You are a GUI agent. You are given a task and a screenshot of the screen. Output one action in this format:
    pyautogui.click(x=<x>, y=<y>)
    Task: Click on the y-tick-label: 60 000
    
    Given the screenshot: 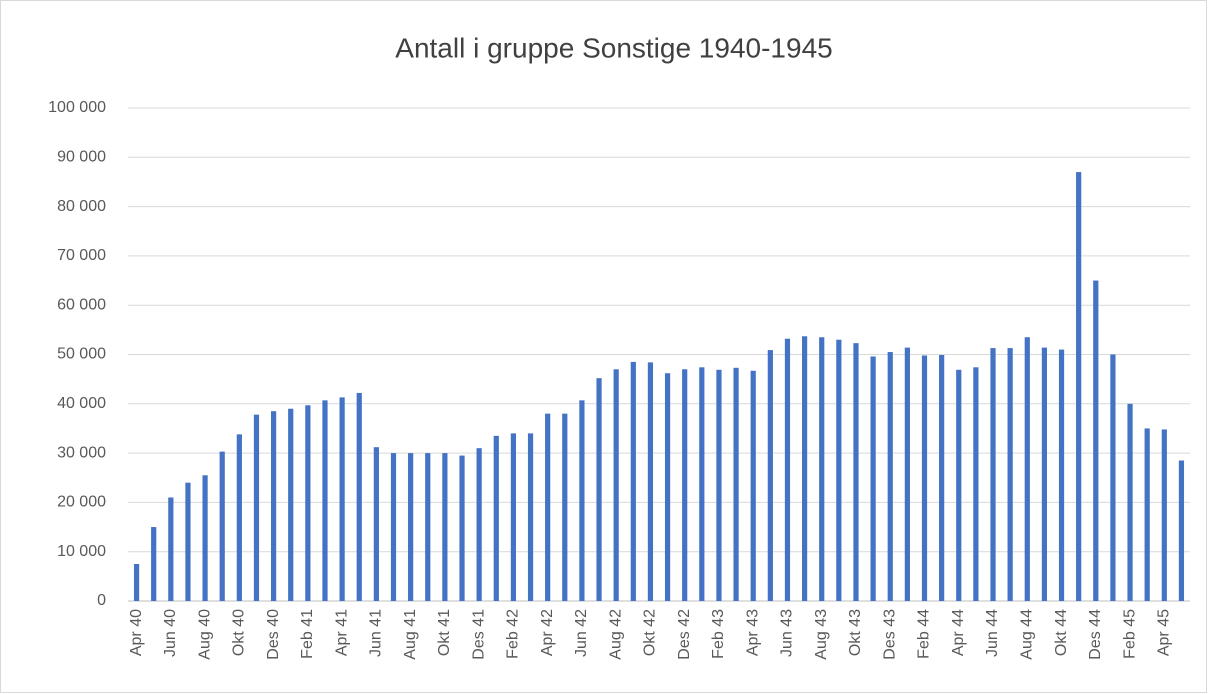 What is the action you would take?
    pyautogui.click(x=81, y=304)
    